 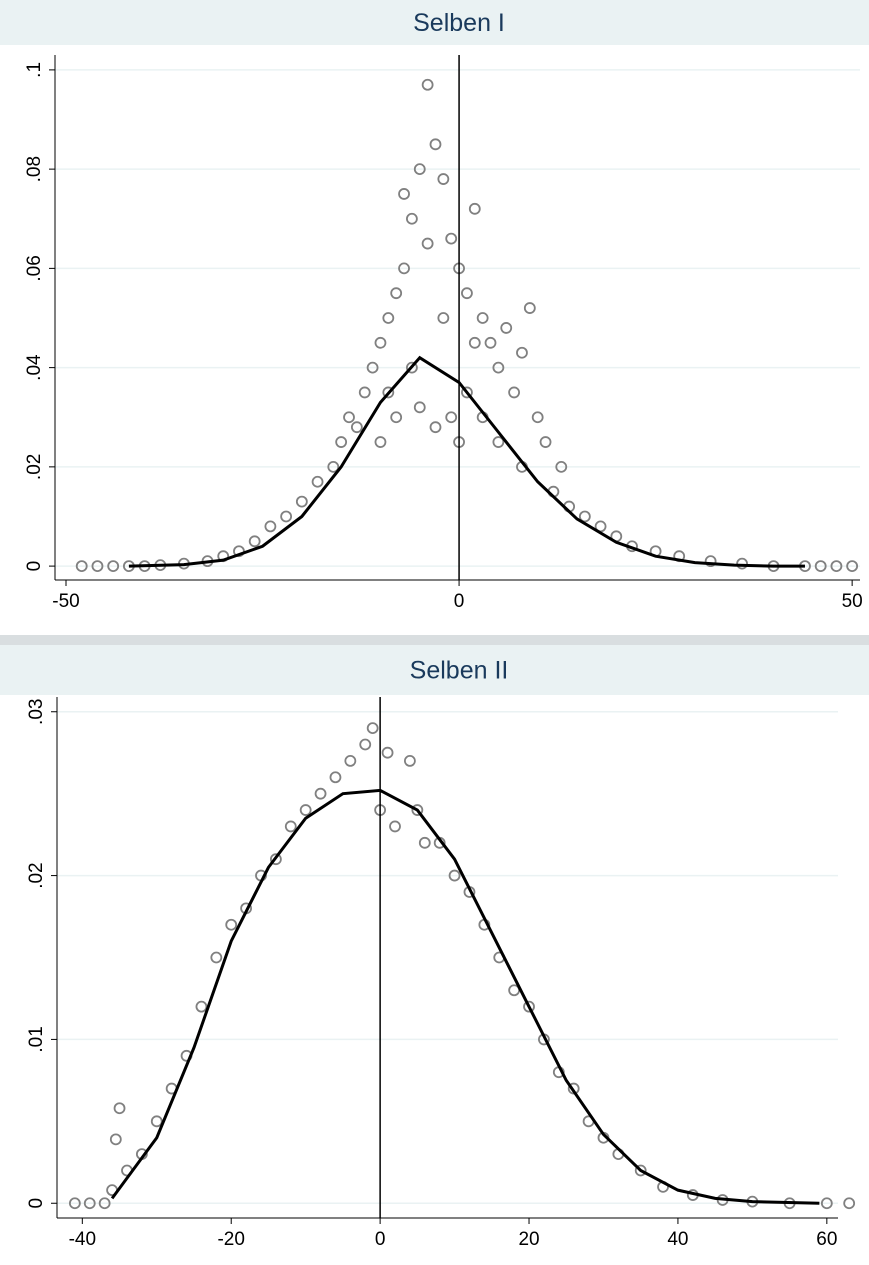 I want to click on x-tick-label: 50, so click(x=852, y=601).